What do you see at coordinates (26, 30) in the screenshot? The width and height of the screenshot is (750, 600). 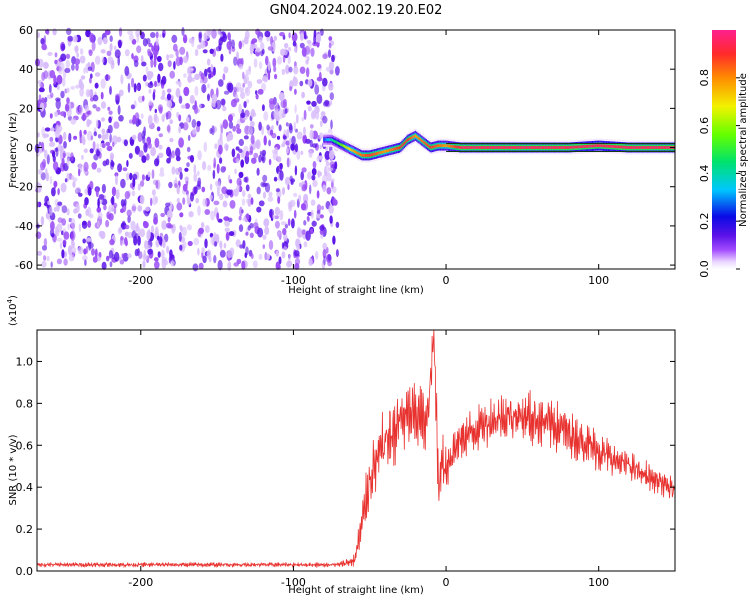 I see `spectrogram-ytick-label: 60` at bounding box center [26, 30].